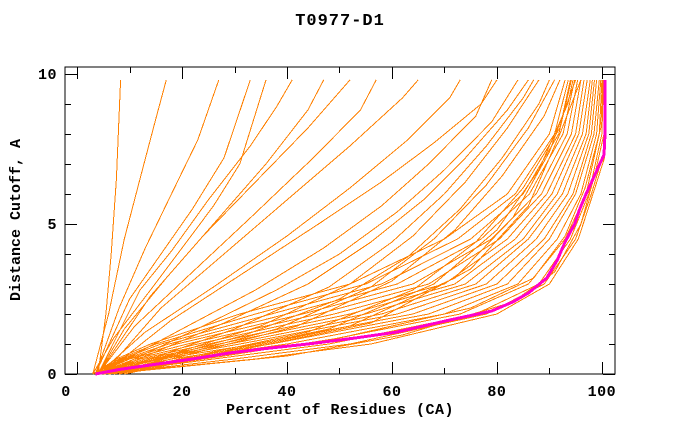  Describe the element at coordinates (602, 392) in the screenshot. I see `x-tick-label: 100` at that location.